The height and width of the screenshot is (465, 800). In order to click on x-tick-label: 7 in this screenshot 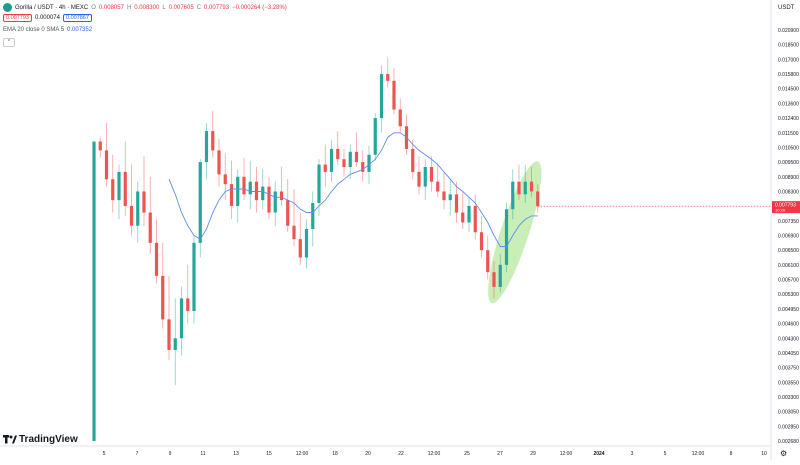, I will do `click(137, 454)`.